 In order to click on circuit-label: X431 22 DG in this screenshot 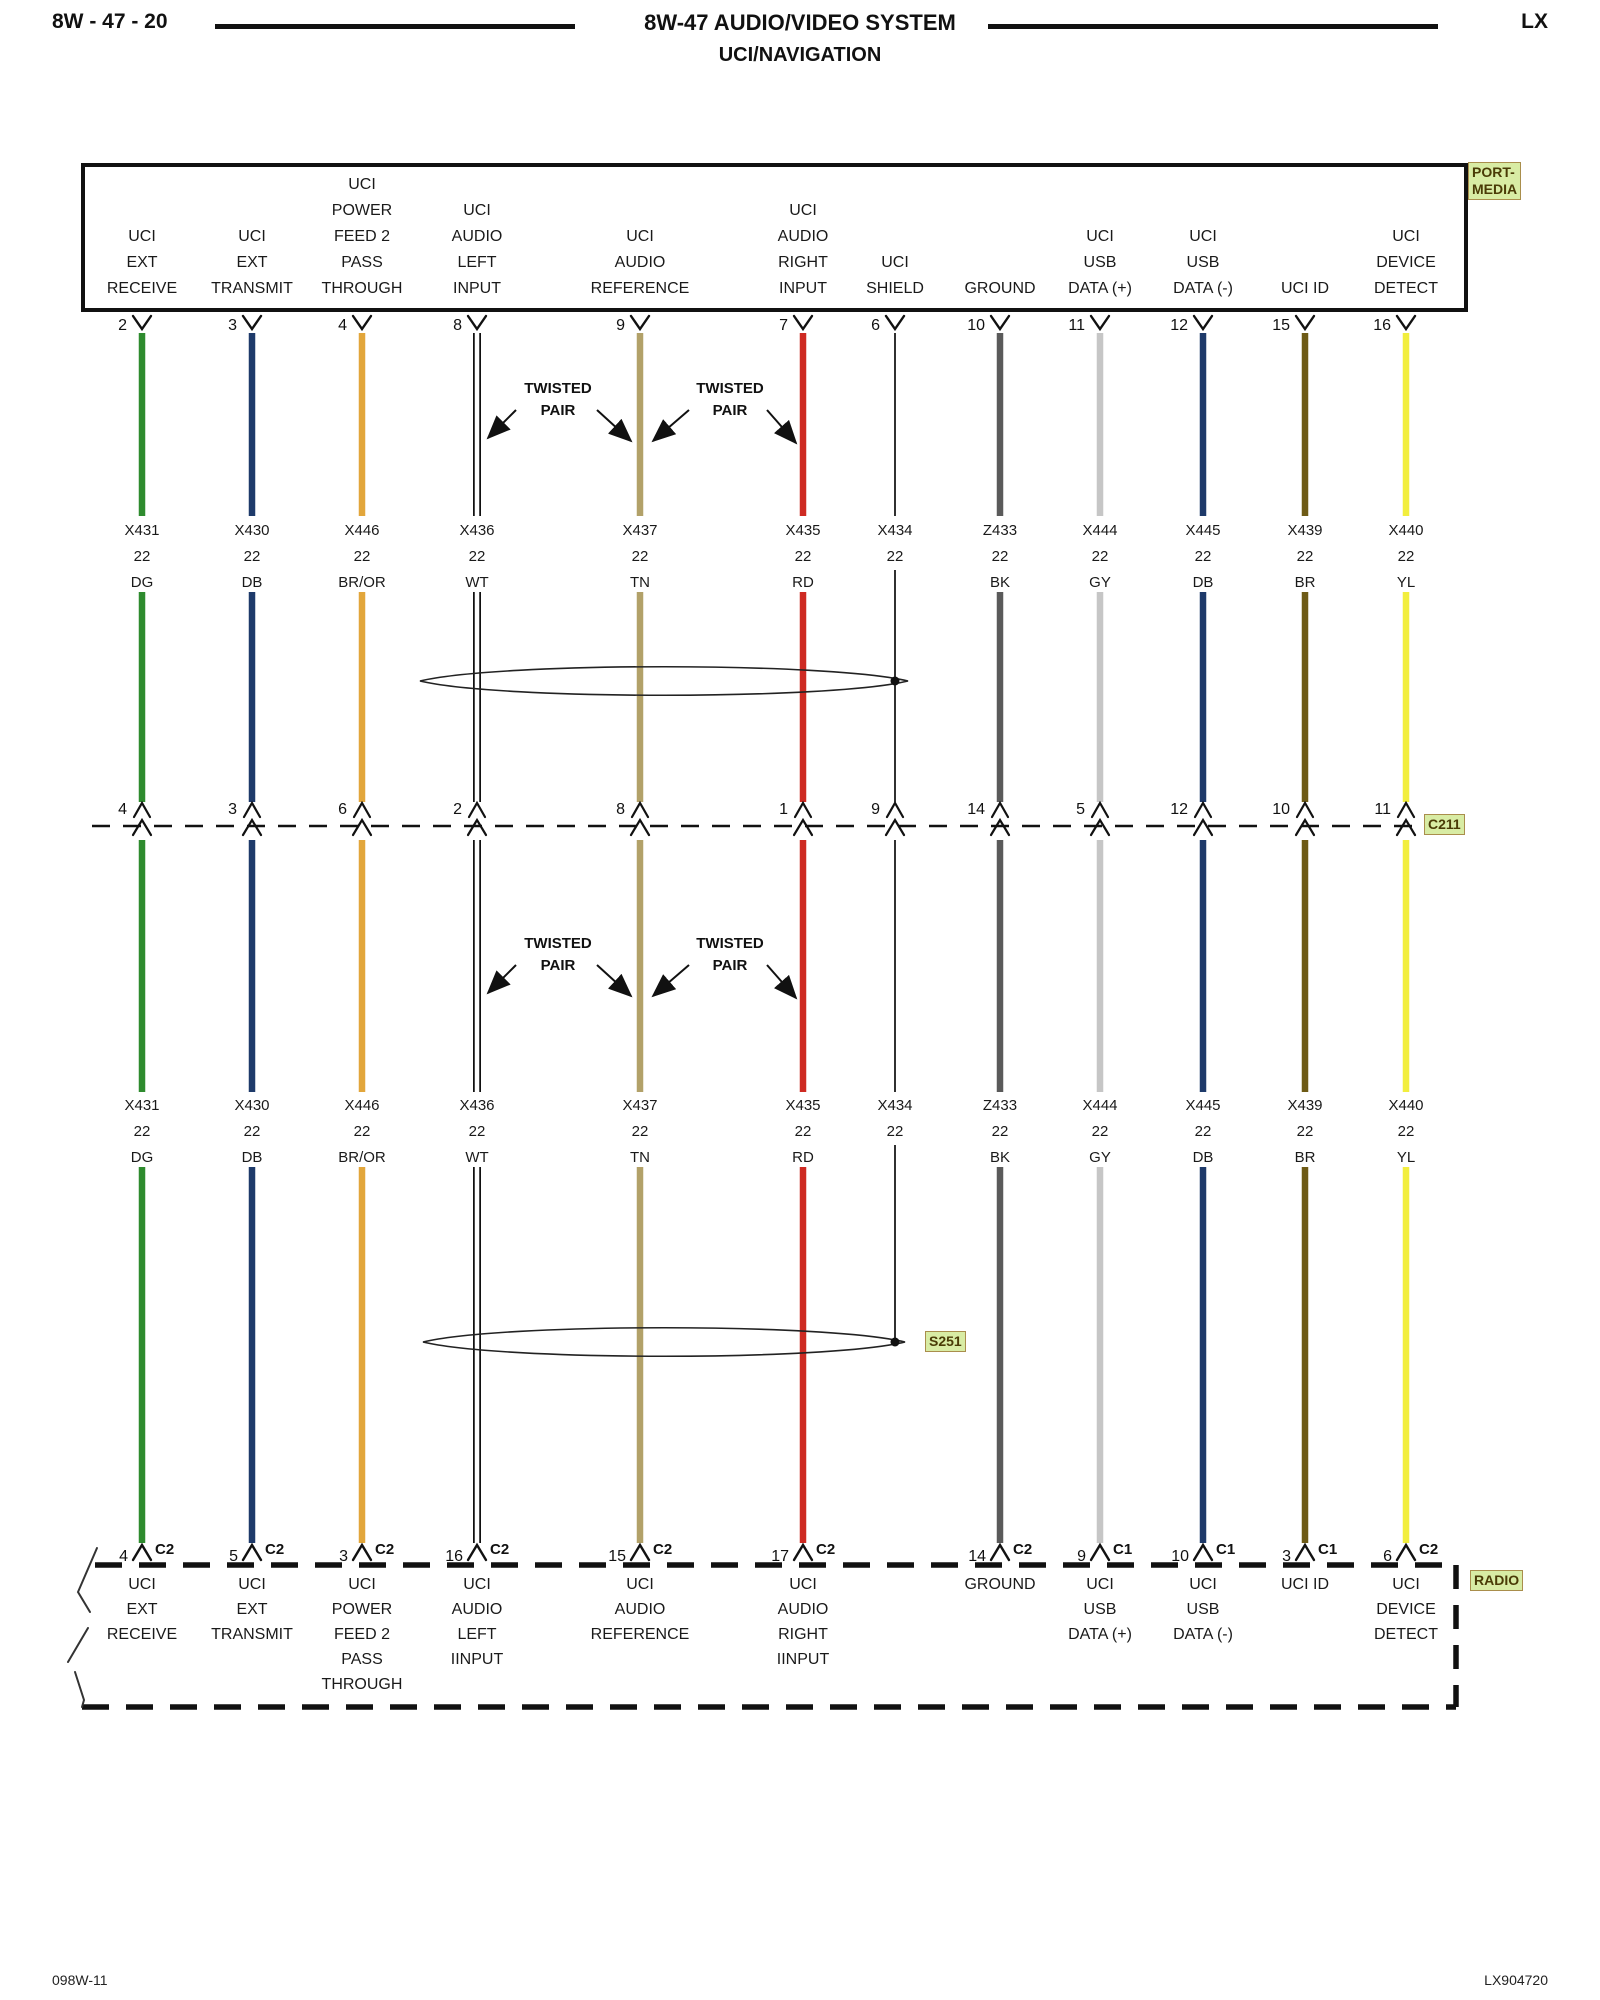, I will do `click(142, 1132)`.